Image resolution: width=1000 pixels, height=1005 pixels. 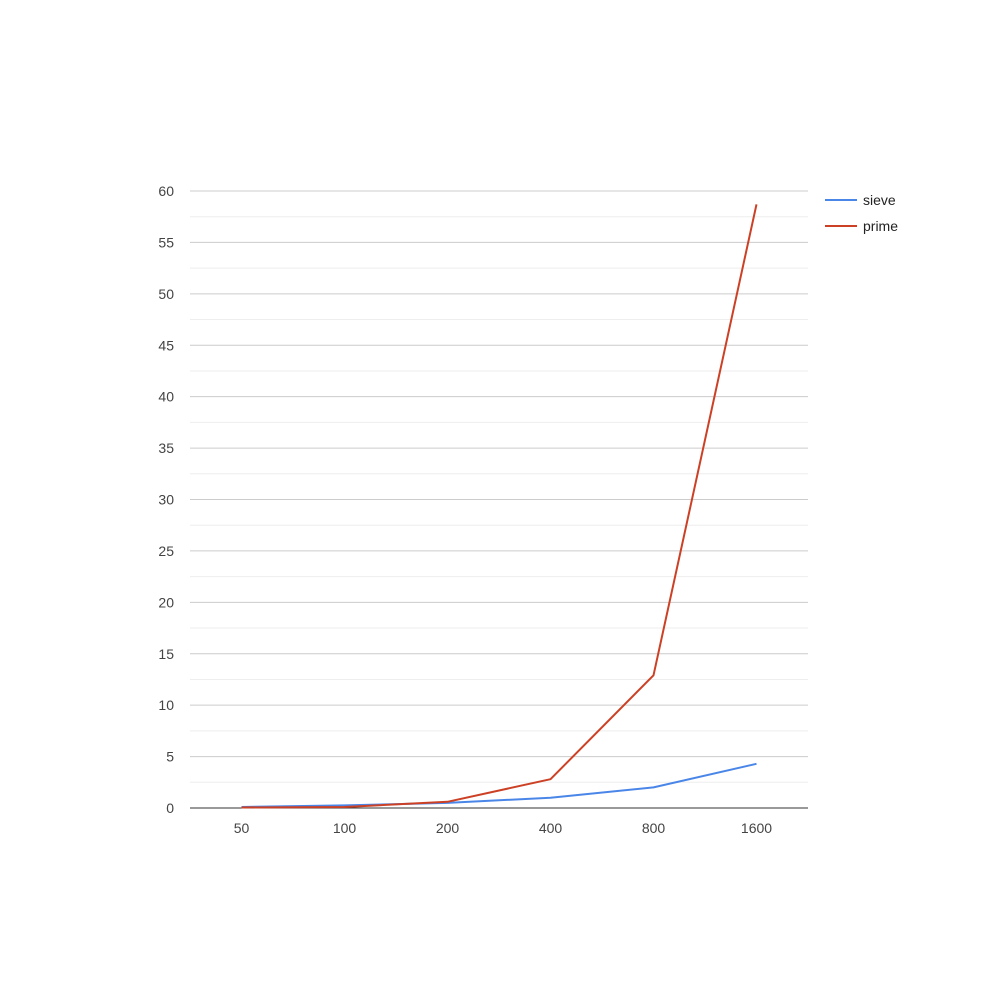 I want to click on legend-label-sieve: sieve, so click(x=879, y=200).